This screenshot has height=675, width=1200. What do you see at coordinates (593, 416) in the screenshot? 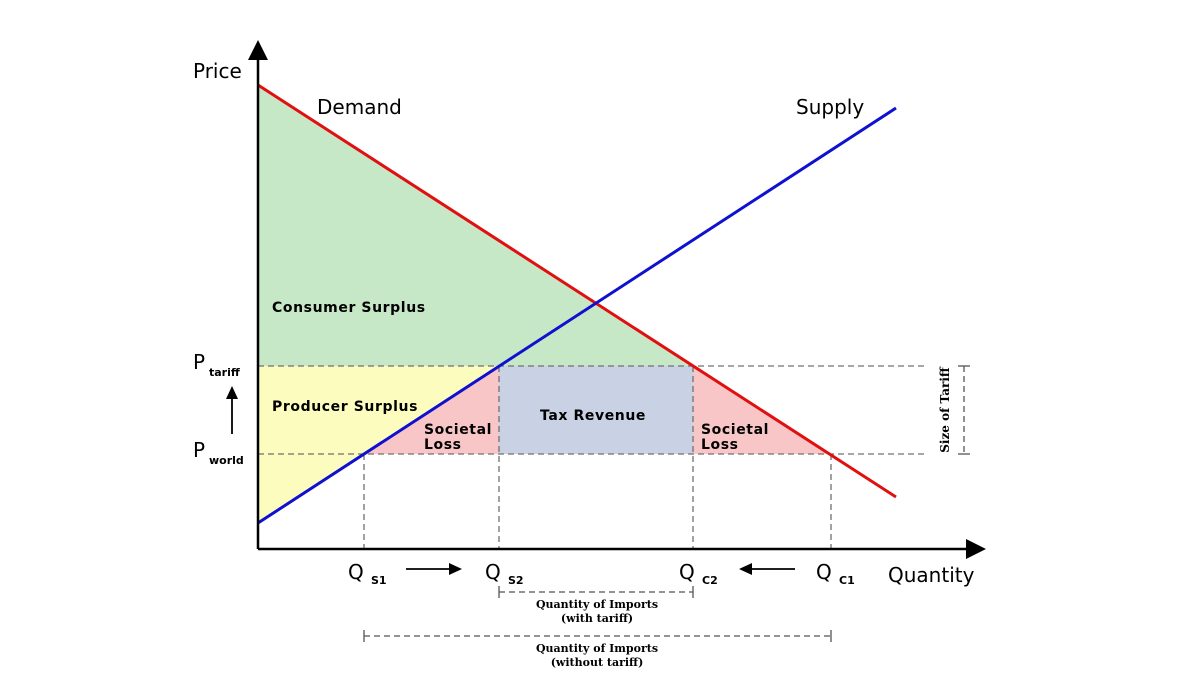
I see `tax-revenue-label: Tax Revenue` at bounding box center [593, 416].